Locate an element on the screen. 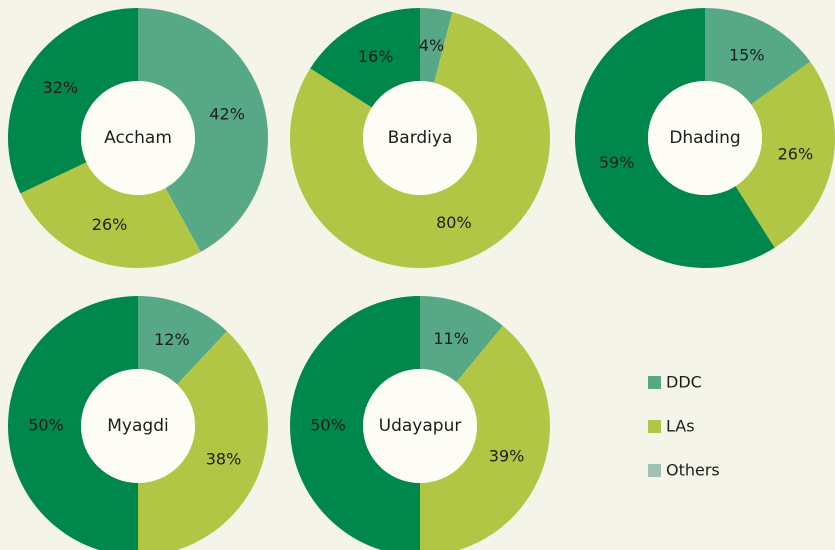 The width and height of the screenshot is (835, 550). legend-label: Others is located at coordinates (693, 470).